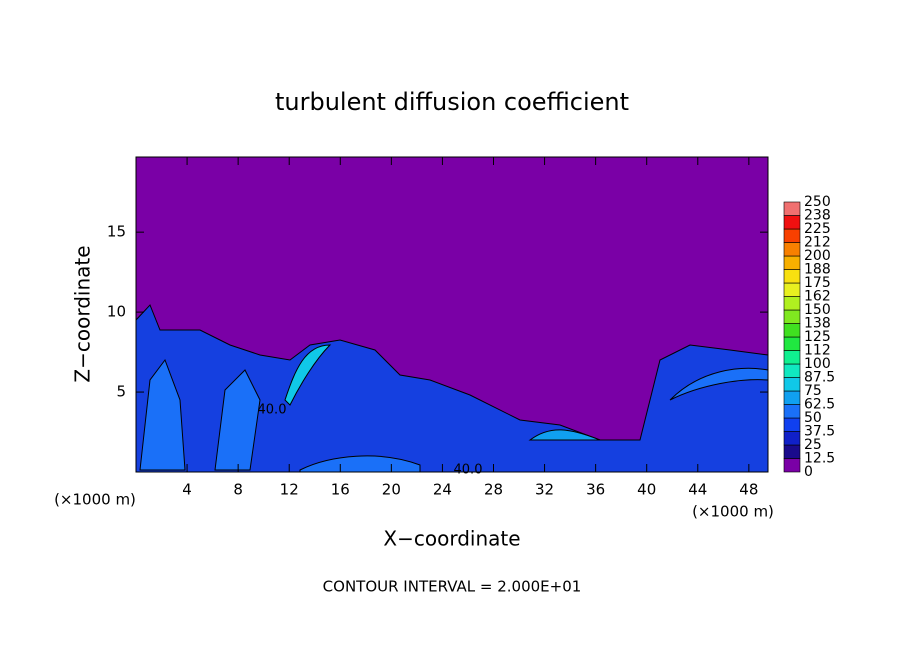 Image resolution: width=904 pixels, height=654 pixels. Describe the element at coordinates (391, 490) in the screenshot. I see `x-tick-label: 20` at that location.